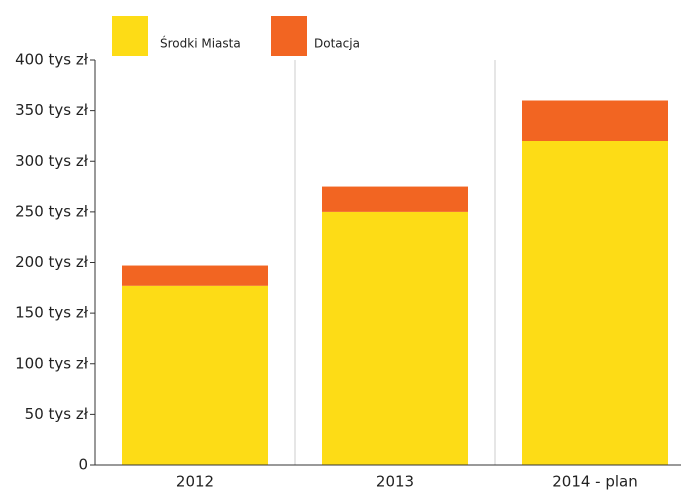 The image size is (681, 493). What do you see at coordinates (52, 110) in the screenshot?
I see `y-tick-label: 350 tys zł` at bounding box center [52, 110].